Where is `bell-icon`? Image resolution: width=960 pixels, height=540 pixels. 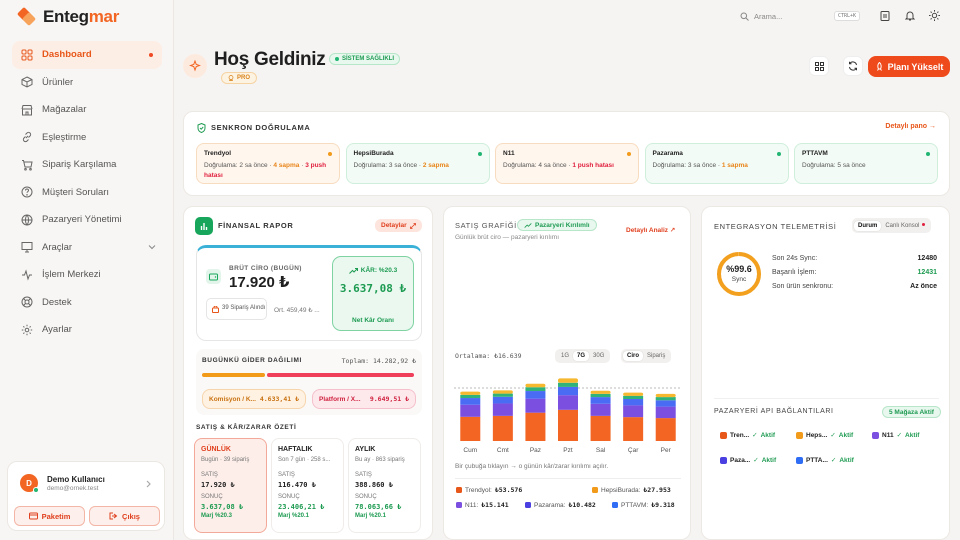
bell-icon is located at coordinates (910, 15).